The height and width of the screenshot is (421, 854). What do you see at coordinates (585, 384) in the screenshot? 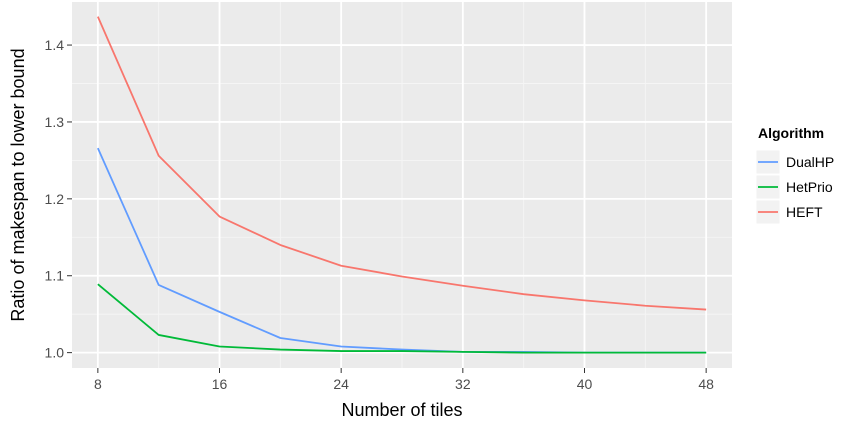
I see `x-tick-label: 40` at bounding box center [585, 384].